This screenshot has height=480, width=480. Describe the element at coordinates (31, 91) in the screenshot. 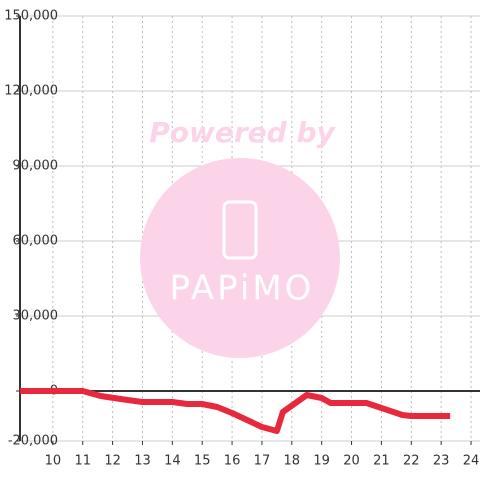

I see `y-tick-label: 120,000` at that location.